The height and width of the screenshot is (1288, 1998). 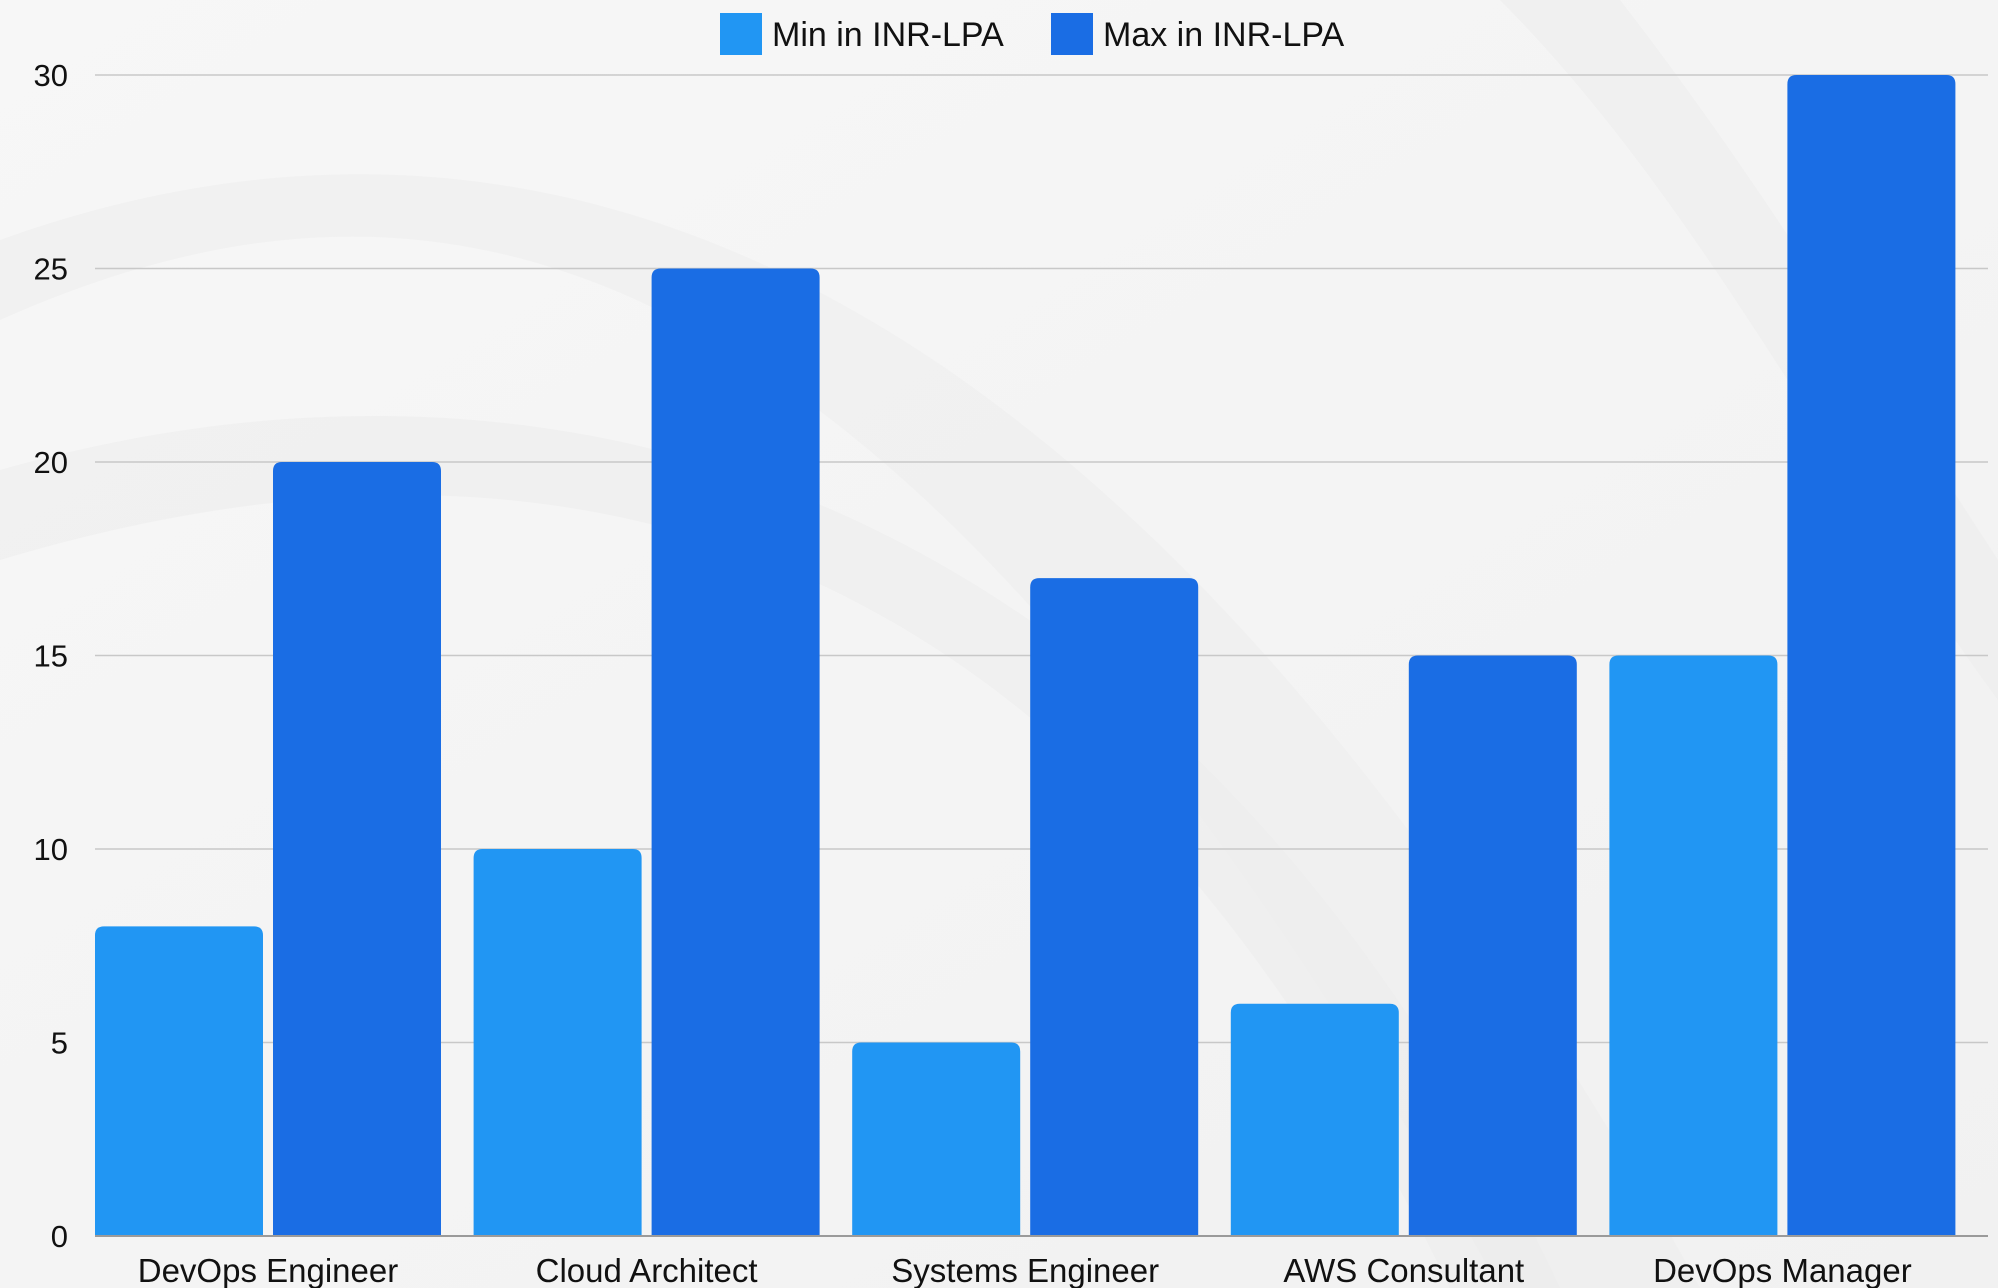 I want to click on bar-max-devops-engineer, so click(x=357, y=849).